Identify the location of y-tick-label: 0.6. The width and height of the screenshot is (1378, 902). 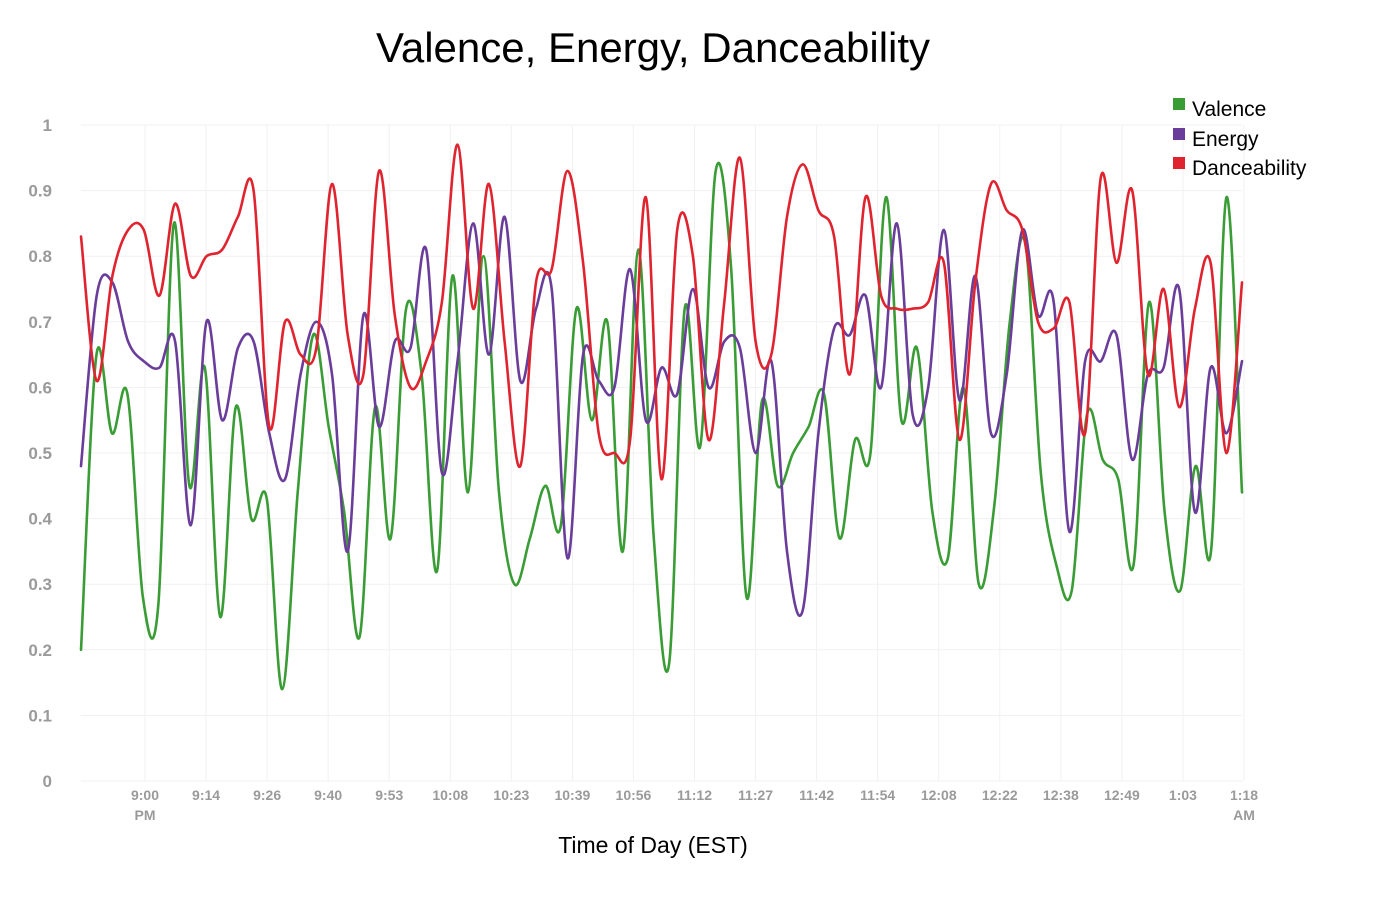
(40, 387).